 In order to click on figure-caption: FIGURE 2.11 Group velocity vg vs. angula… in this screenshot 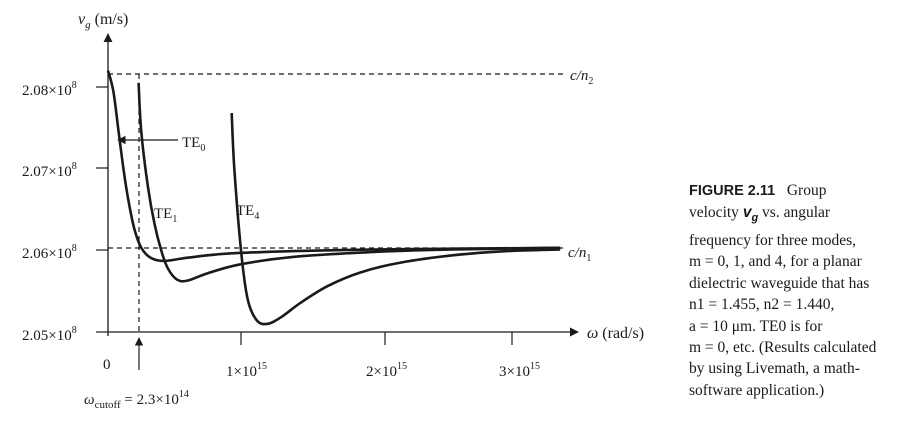, I will do `click(800, 290)`.